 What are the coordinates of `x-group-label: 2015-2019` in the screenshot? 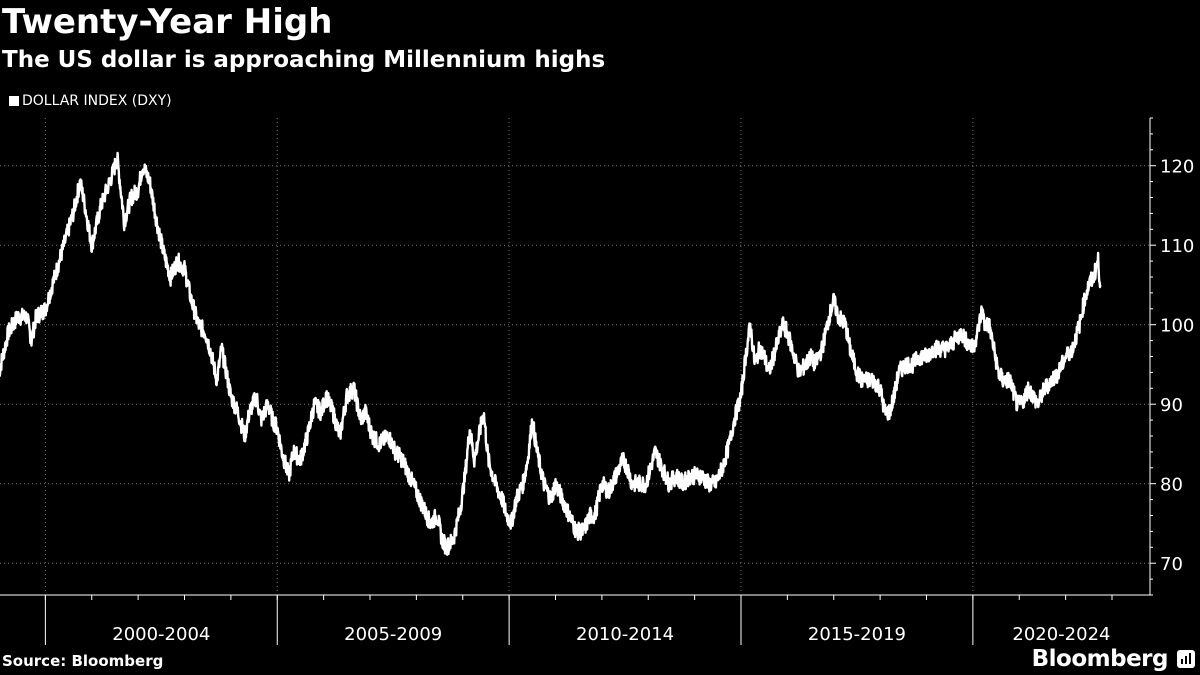 It's located at (857, 634).